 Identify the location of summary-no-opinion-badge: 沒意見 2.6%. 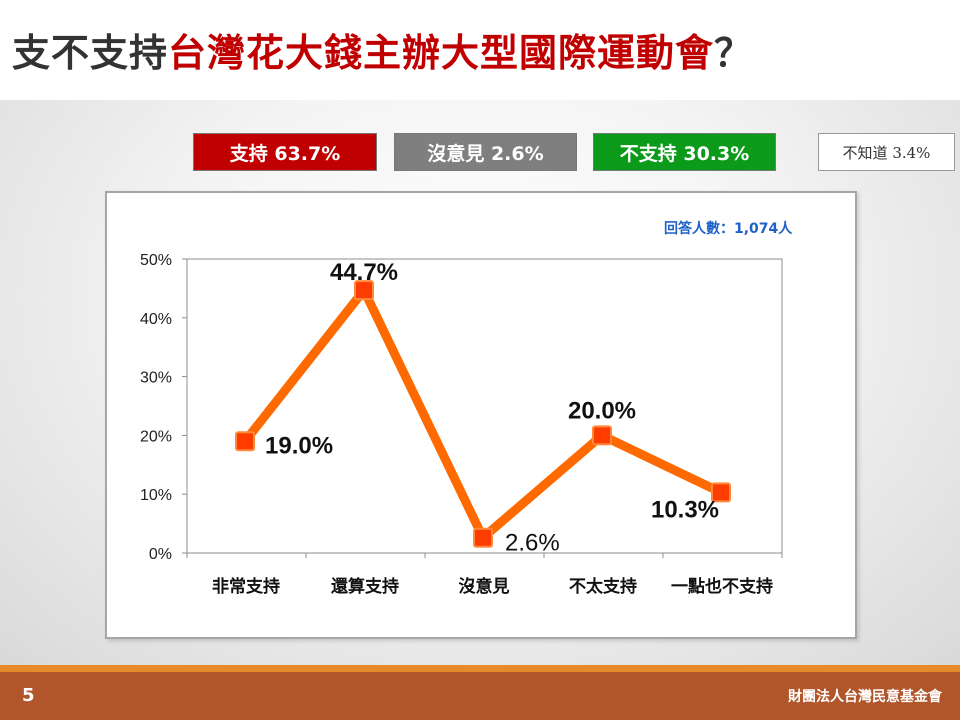
(485, 152).